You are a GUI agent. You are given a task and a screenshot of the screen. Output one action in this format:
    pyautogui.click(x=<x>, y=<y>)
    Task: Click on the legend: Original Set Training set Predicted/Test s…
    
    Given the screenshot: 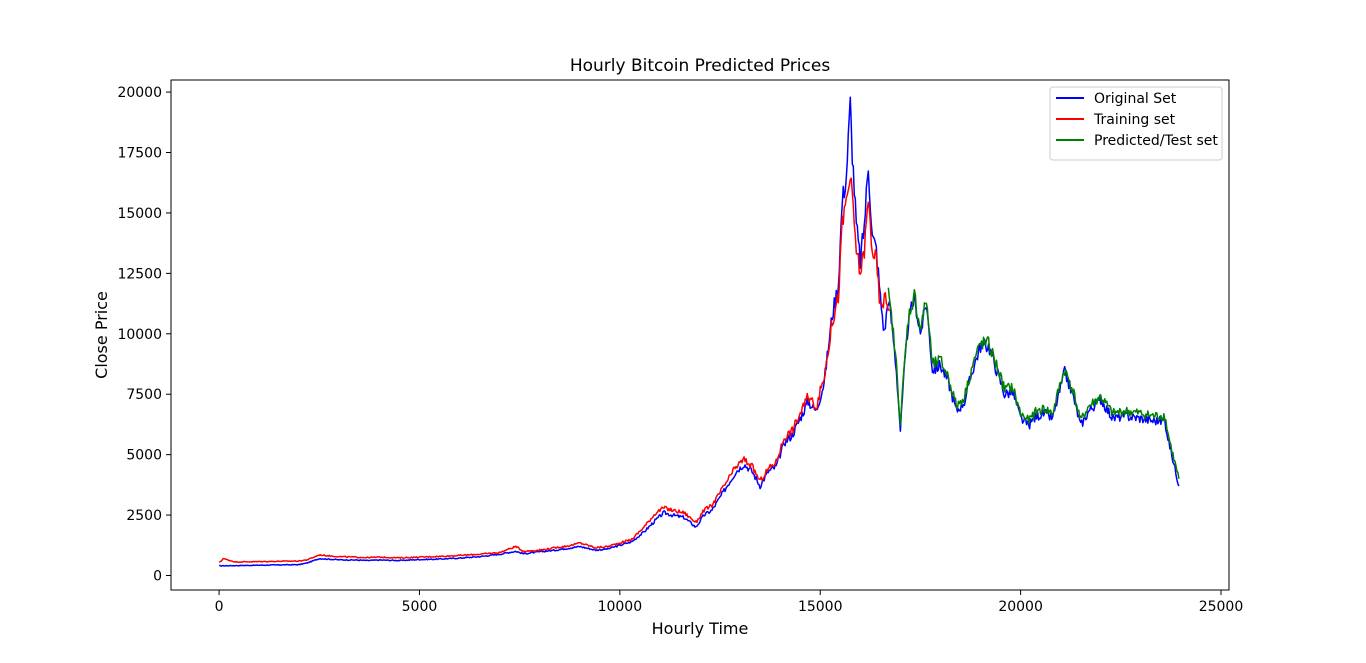 What is the action you would take?
    pyautogui.click(x=1136, y=123)
    